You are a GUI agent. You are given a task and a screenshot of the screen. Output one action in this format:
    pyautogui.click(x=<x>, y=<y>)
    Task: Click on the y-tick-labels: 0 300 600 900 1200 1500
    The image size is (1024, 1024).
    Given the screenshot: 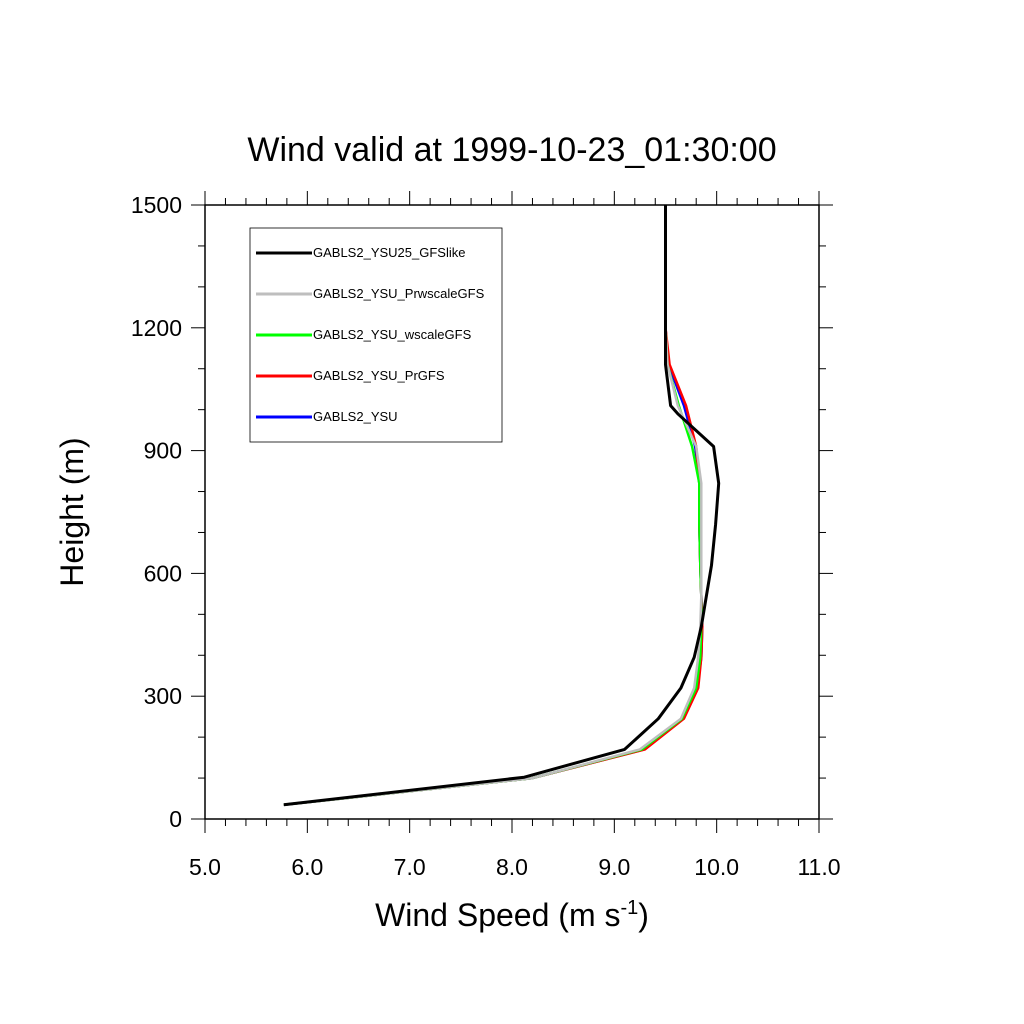 What is the action you would take?
    pyautogui.click(x=156, y=512)
    